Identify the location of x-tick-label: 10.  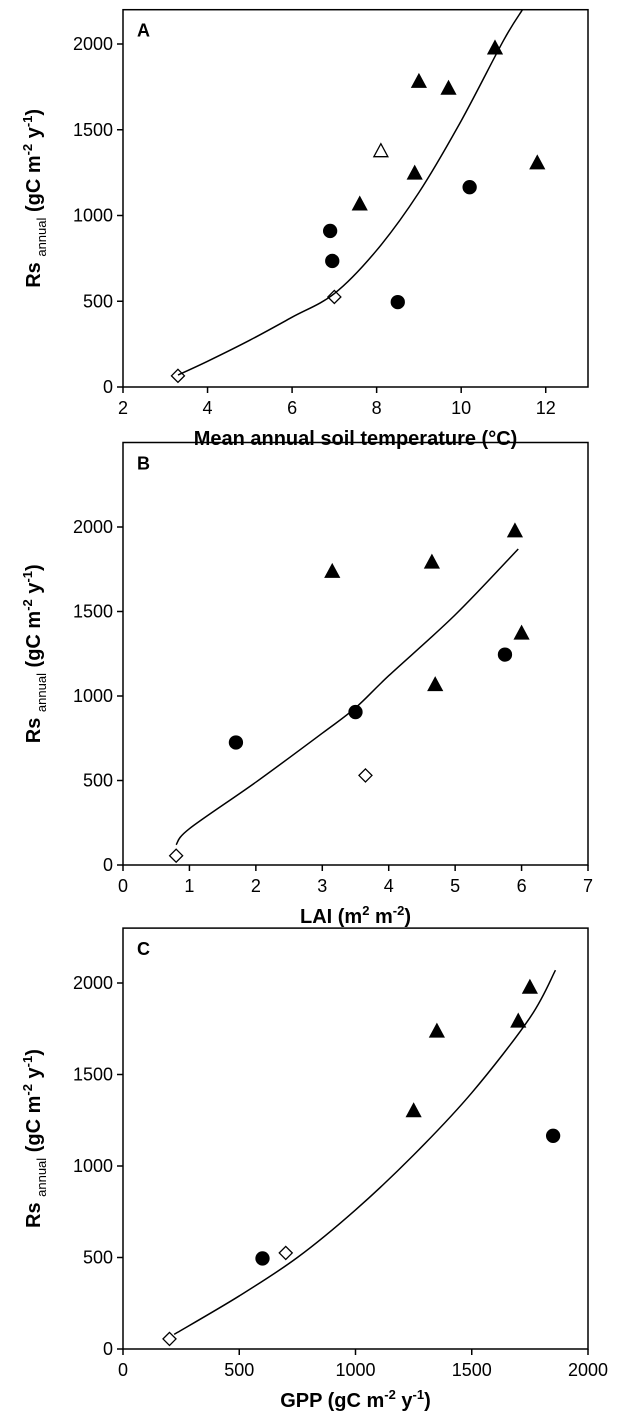
(461, 408).